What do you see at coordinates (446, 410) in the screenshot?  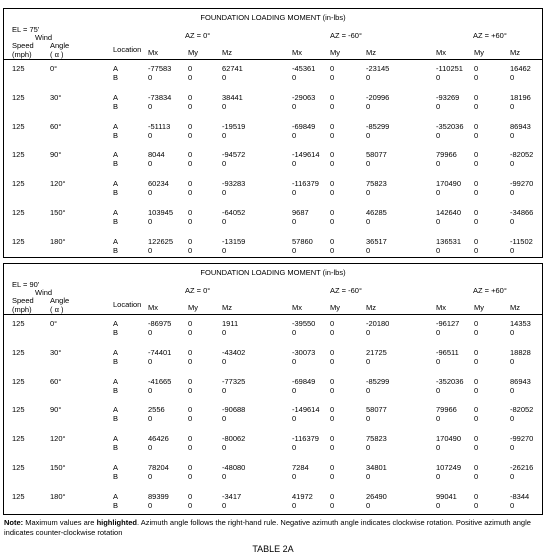 I see `cell: 79966` at bounding box center [446, 410].